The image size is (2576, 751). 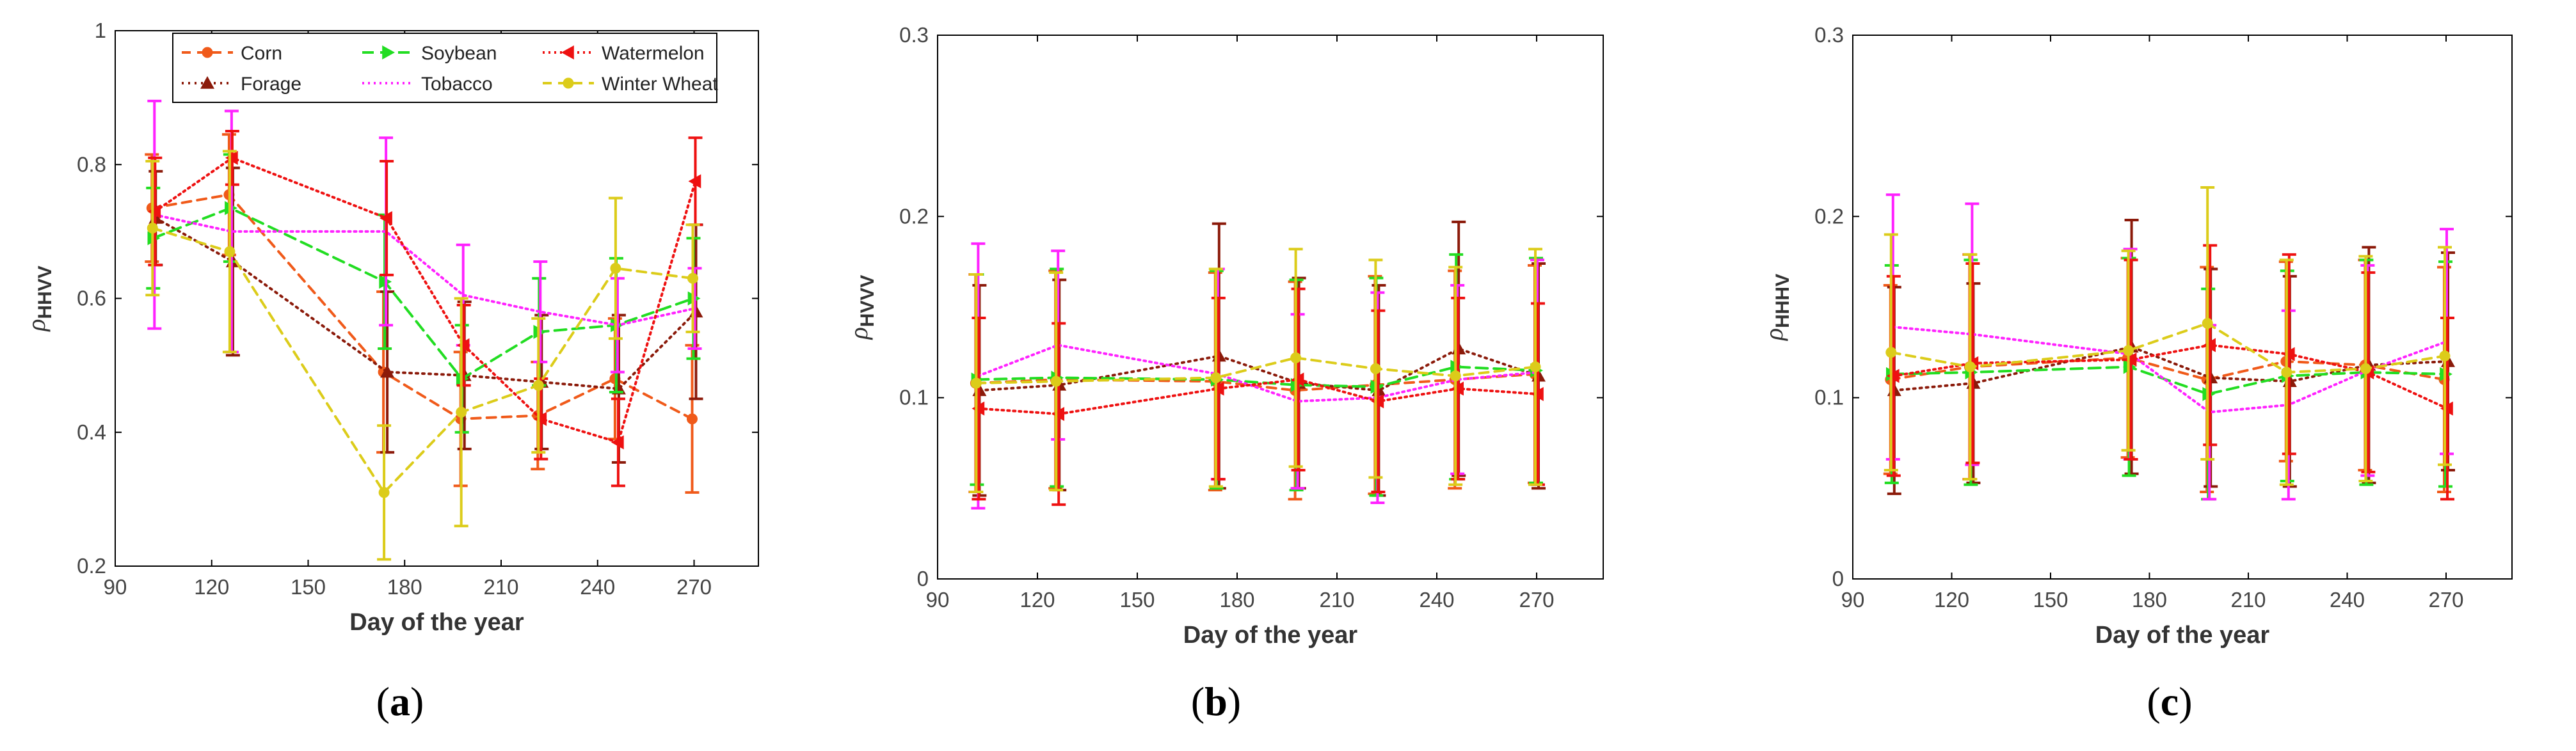 What do you see at coordinates (597, 587) in the screenshot?
I see `x-tick-label-a: 240` at bounding box center [597, 587].